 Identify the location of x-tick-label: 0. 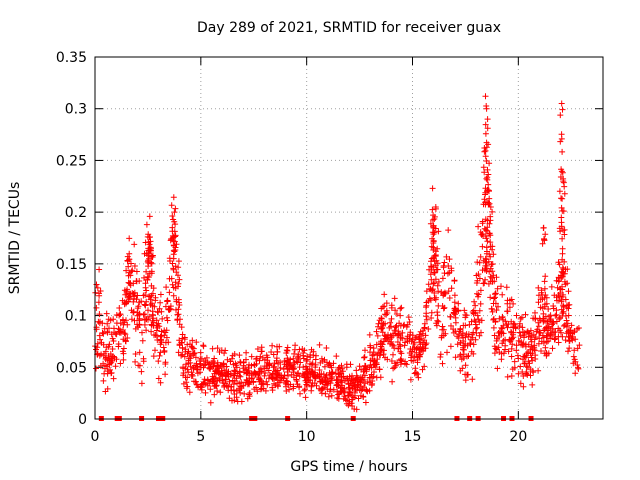
(95, 437).